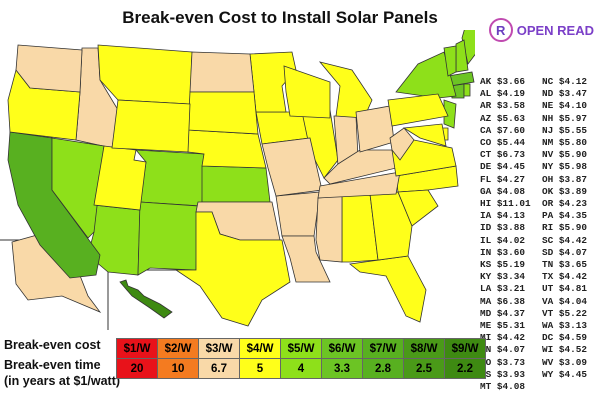 This screenshot has height=400, width=600. I want to click on state-cost: $4.52, so click(570, 350).